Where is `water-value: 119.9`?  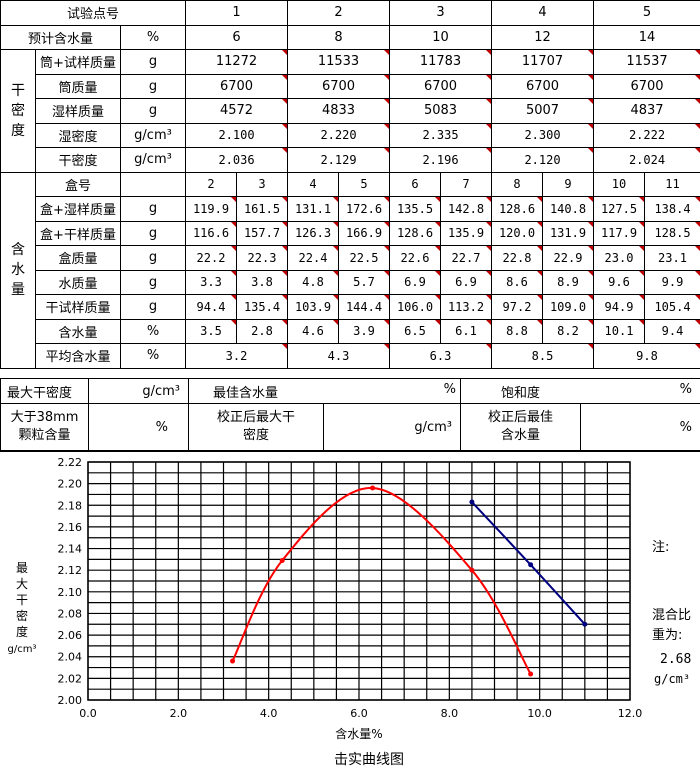
water-value: 119.9 is located at coordinates (211, 209).